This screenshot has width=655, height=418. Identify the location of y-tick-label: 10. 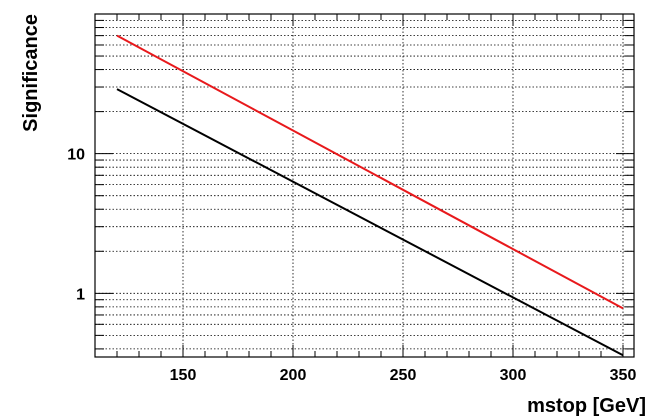
(76, 155).